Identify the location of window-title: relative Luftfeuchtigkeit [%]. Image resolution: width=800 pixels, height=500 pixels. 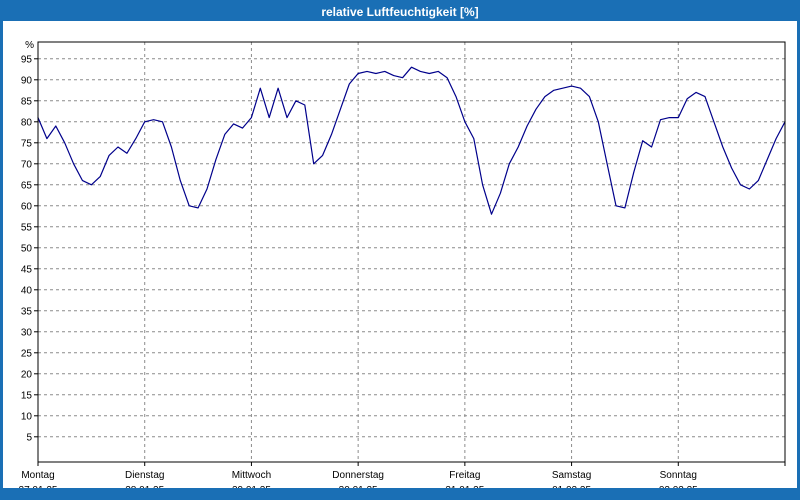
(400, 12).